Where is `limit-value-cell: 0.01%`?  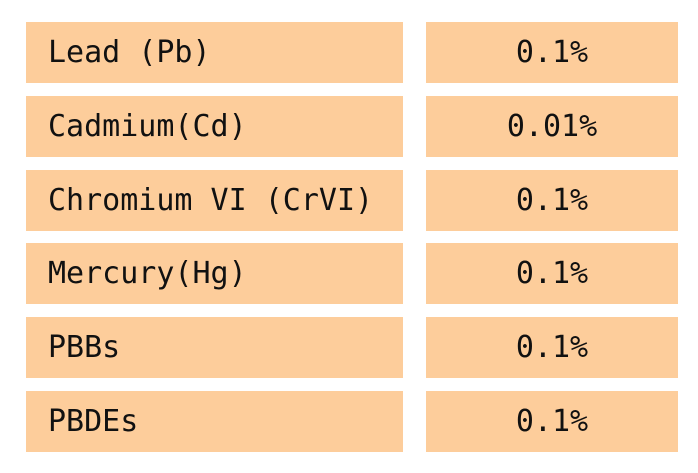 limit-value-cell: 0.01% is located at coordinates (552, 126).